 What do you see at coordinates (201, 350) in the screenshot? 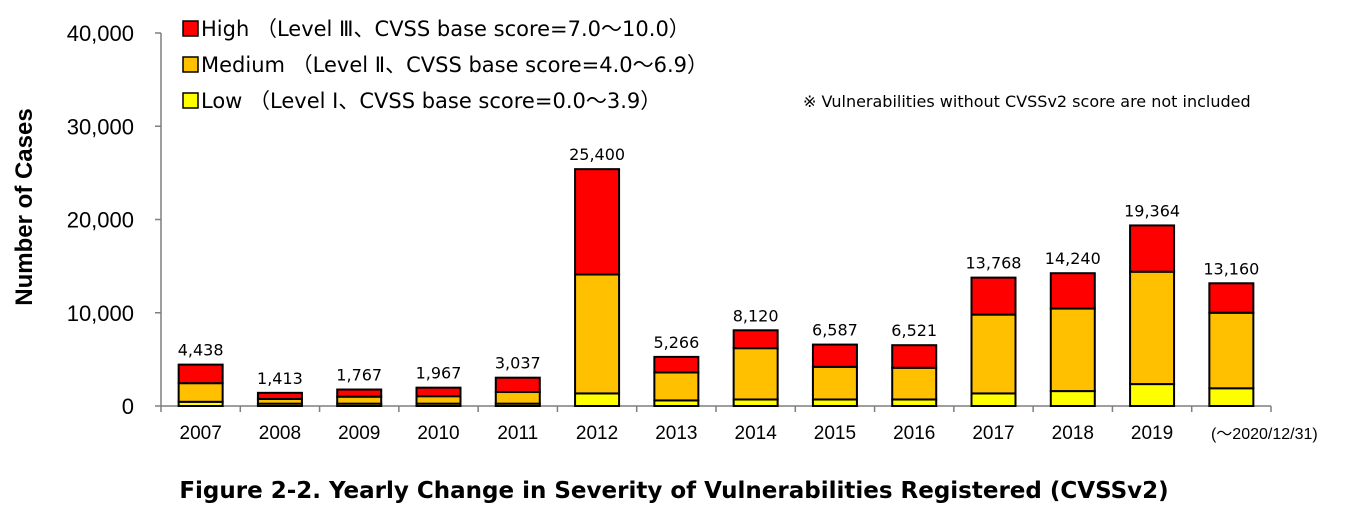
I see `bar-total-label: 4,438` at bounding box center [201, 350].